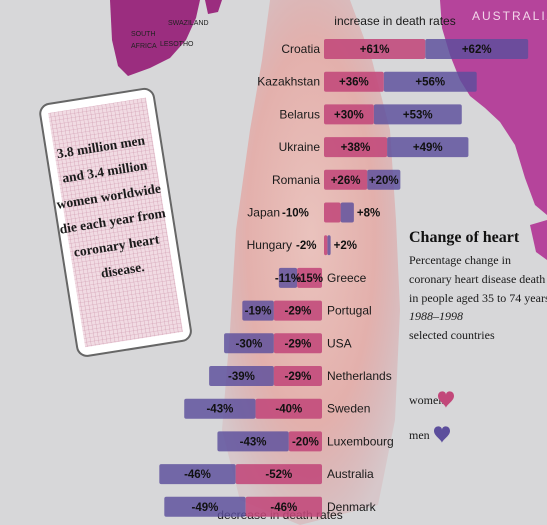  What do you see at coordinates (442, 434) in the screenshot?
I see `heart-icon-men` at bounding box center [442, 434].